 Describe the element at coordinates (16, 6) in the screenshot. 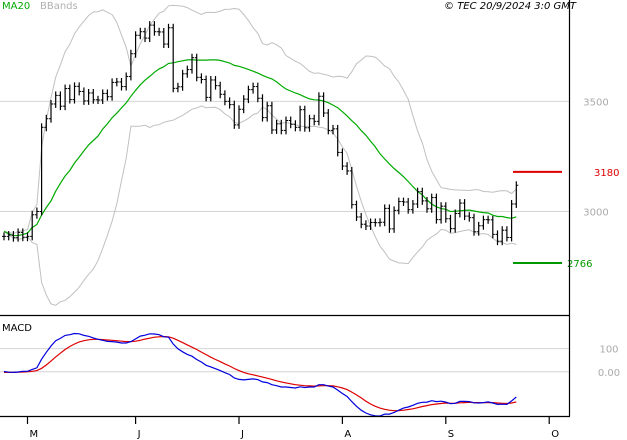

I see `ma-legend-label: MA20` at that location.